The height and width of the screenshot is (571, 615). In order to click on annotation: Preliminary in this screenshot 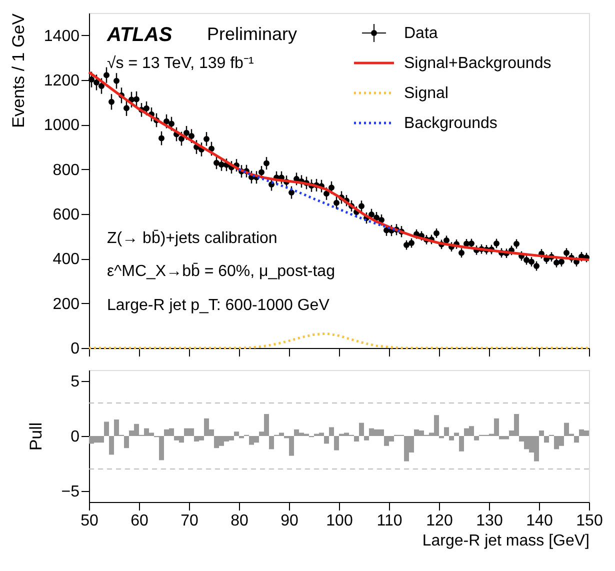, I will do `click(252, 34)`.